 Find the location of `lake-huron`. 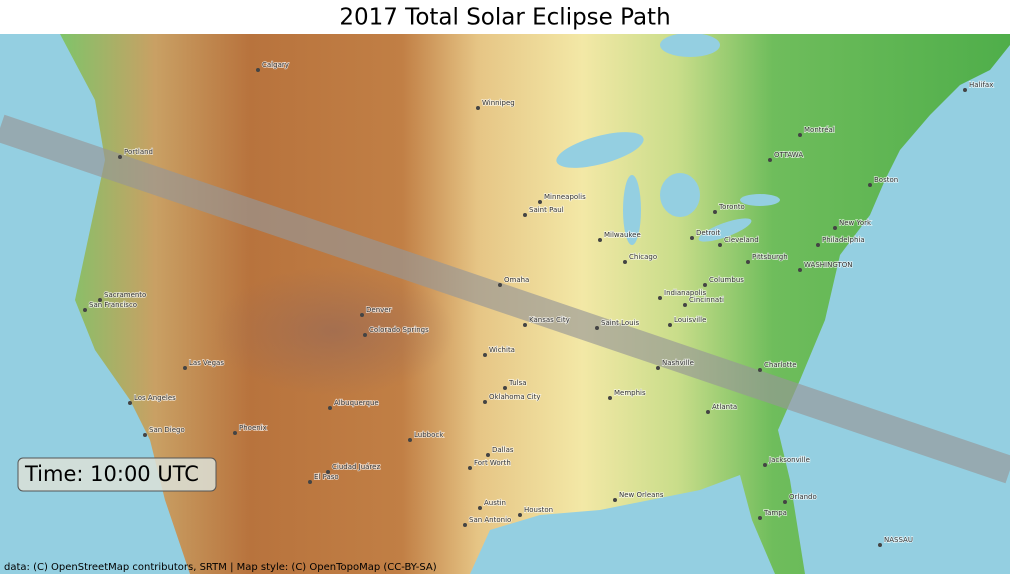

lake-huron is located at coordinates (680, 195).